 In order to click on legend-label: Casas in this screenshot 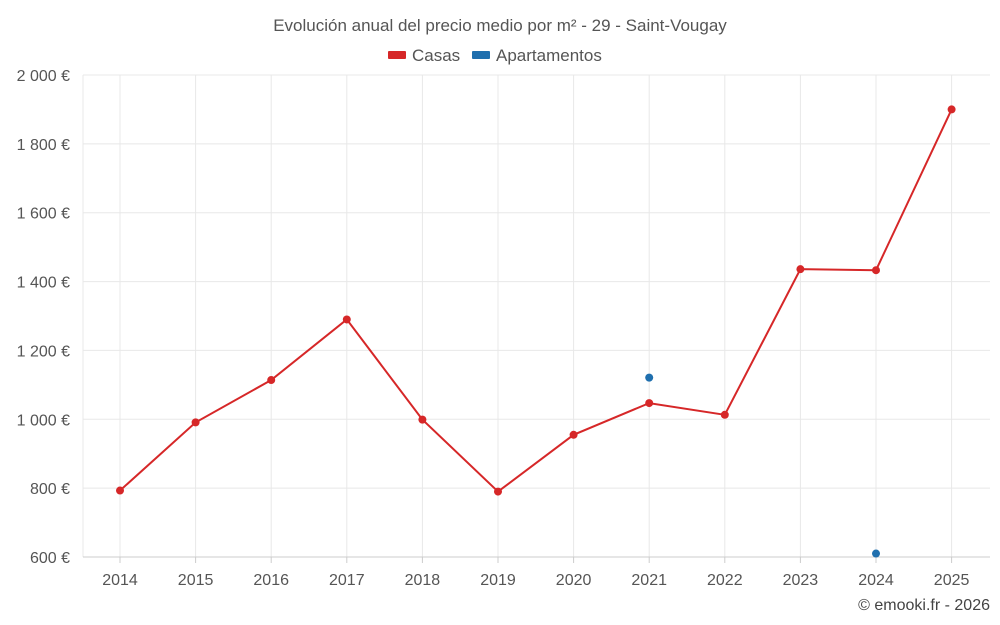, I will do `click(436, 55)`.